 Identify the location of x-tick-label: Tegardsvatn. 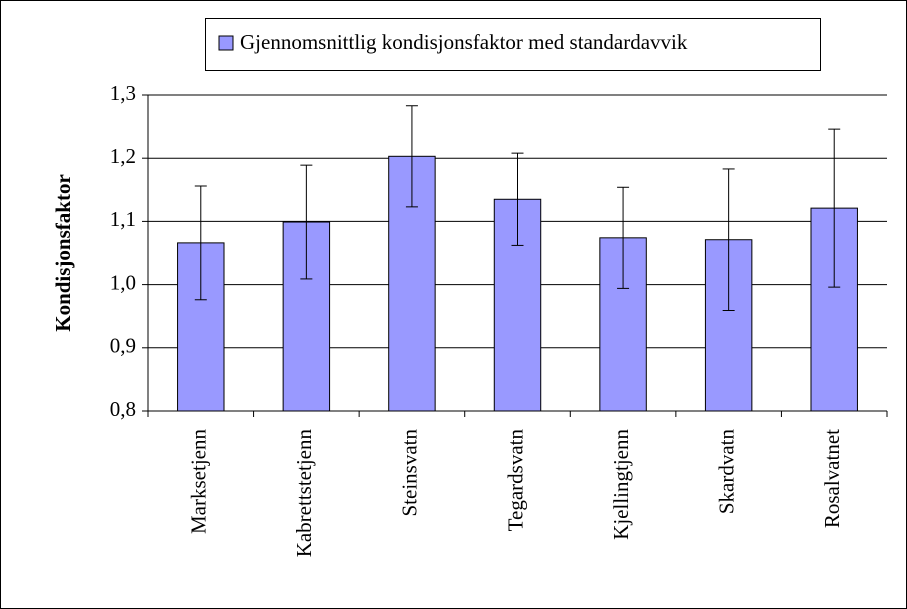
(515, 480).